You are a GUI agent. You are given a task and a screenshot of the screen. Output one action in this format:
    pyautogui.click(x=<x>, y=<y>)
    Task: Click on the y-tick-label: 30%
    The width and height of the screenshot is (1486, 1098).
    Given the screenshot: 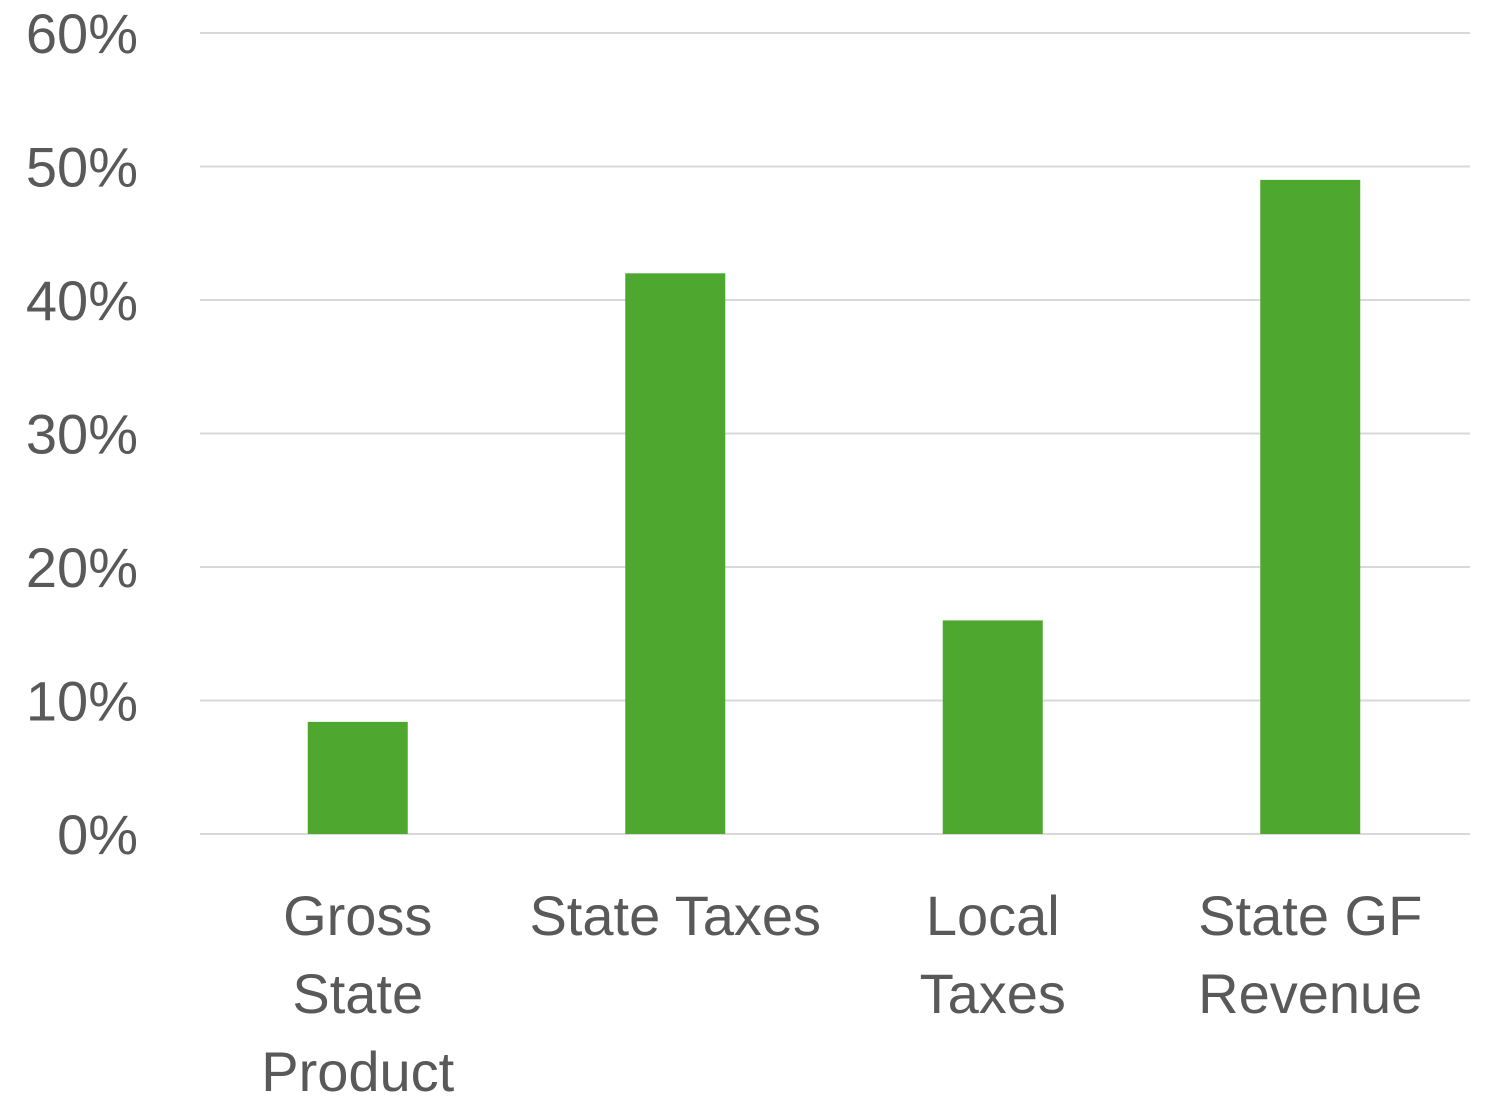 What is the action you would take?
    pyautogui.click(x=82, y=434)
    